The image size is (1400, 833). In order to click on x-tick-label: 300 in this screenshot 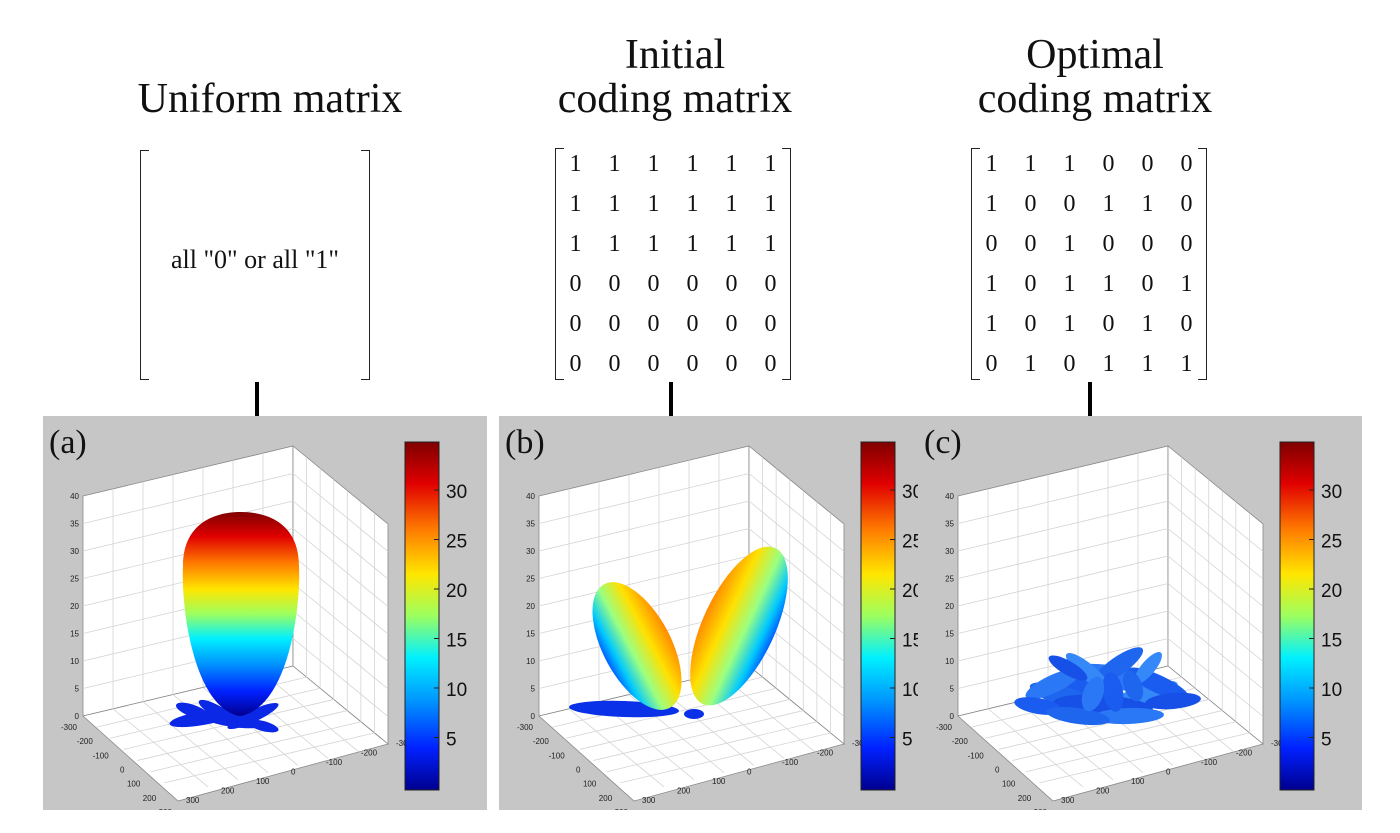, I will do `click(1041, 809)`.